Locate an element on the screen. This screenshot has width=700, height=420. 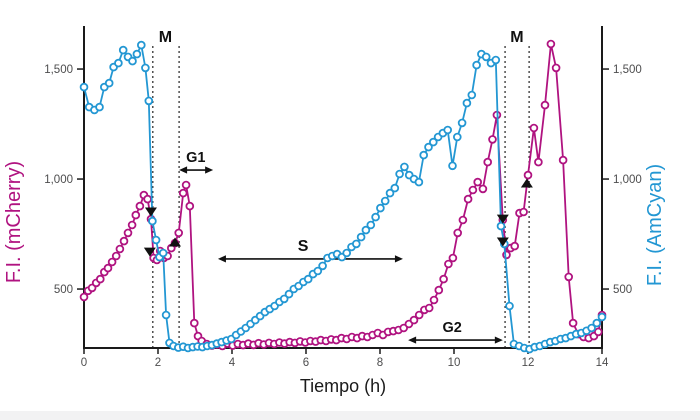
x-tick-label: 2 is located at coordinates (158, 363).